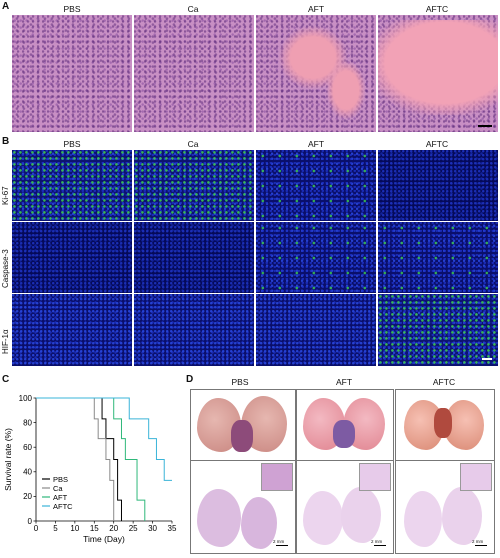 The height and width of the screenshot is (558, 500). What do you see at coordinates (94, 528) in the screenshot?
I see `x-tick-label: 15` at bounding box center [94, 528].